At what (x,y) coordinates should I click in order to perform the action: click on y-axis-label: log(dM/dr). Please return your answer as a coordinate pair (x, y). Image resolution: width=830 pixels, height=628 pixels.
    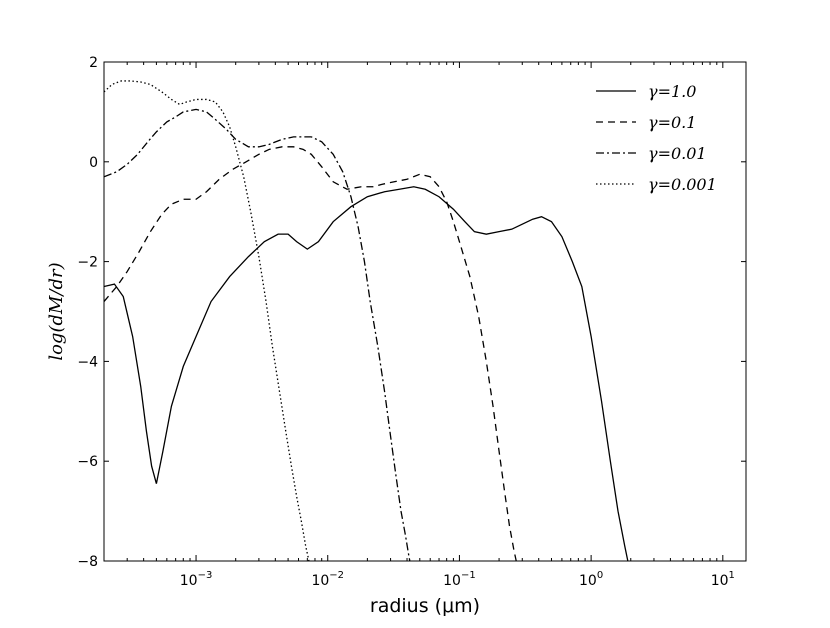
    Looking at the image, I should click on (56, 311).